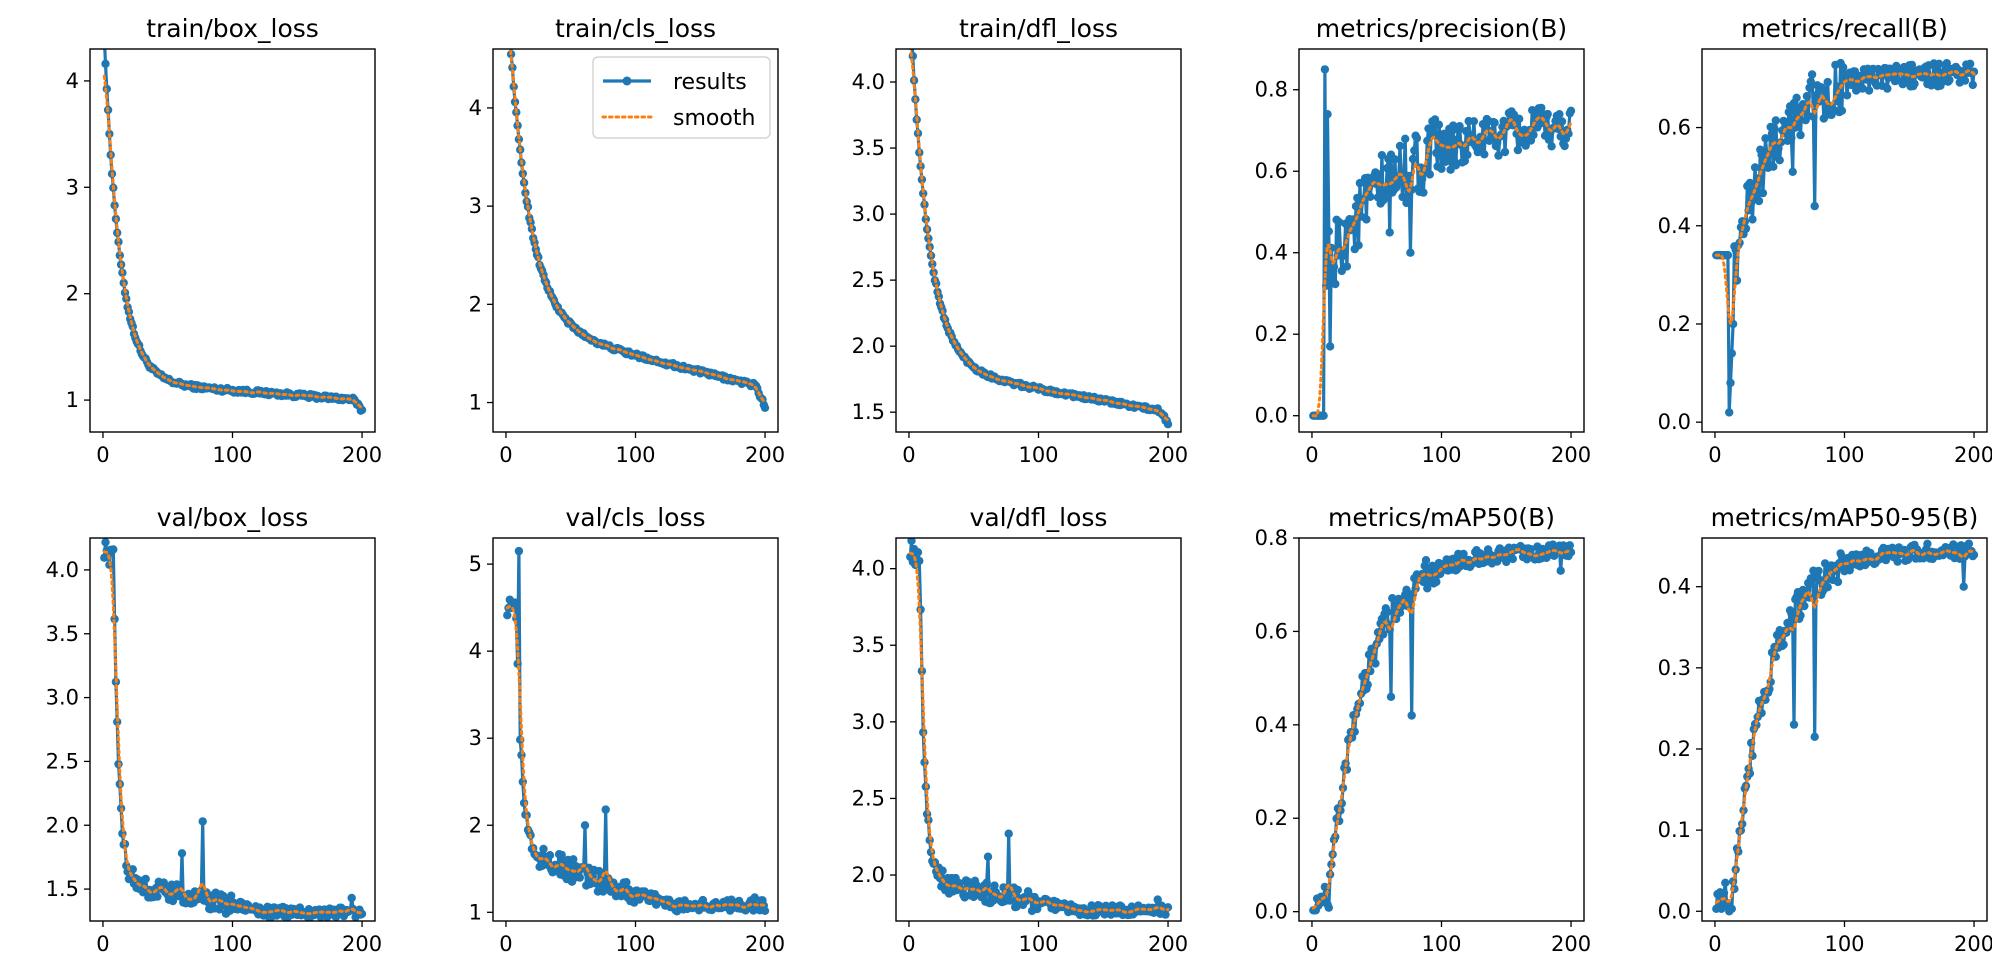 This screenshot has height=967, width=1992. What do you see at coordinates (224, 240) in the screenshot?
I see `subplot-train-box-loss: train/box_loss 0 100 200 1 2 3 4` at bounding box center [224, 240].